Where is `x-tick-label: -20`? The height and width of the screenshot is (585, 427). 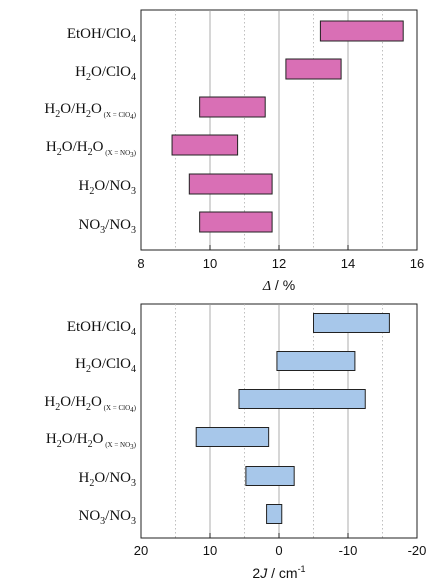
x-tick-label: -20 is located at coordinates (417, 550).